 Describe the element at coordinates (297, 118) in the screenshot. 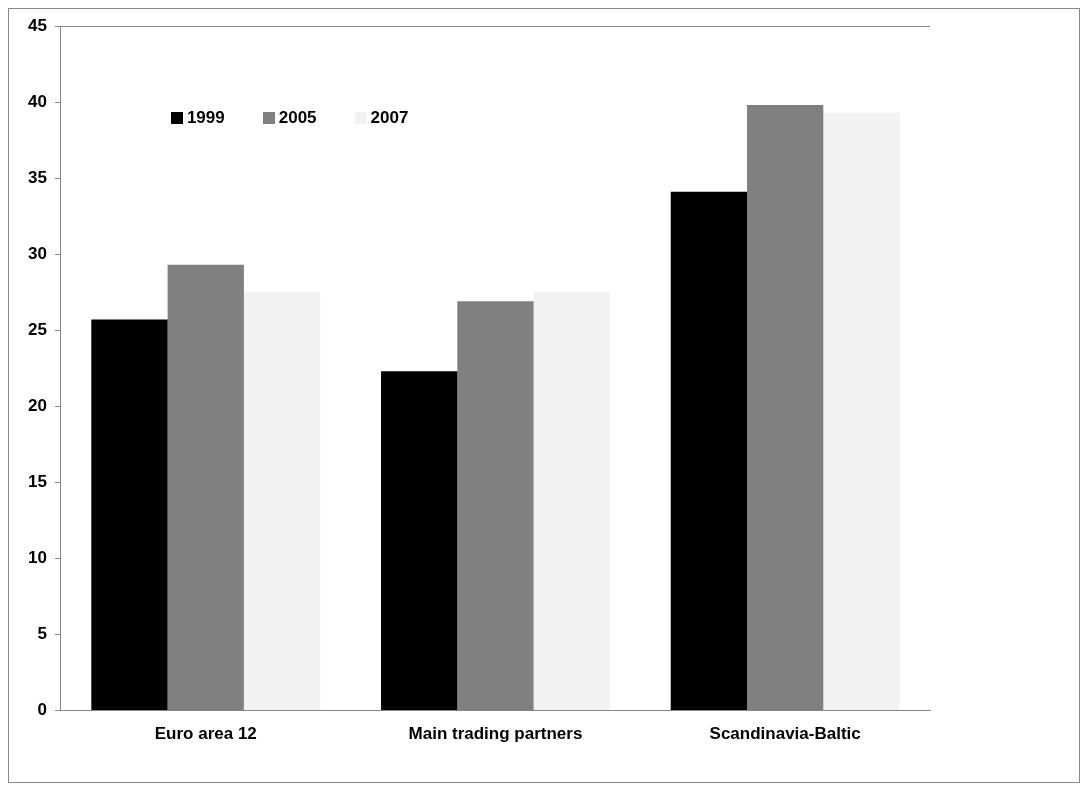

I see `legend-label: 2005` at that location.